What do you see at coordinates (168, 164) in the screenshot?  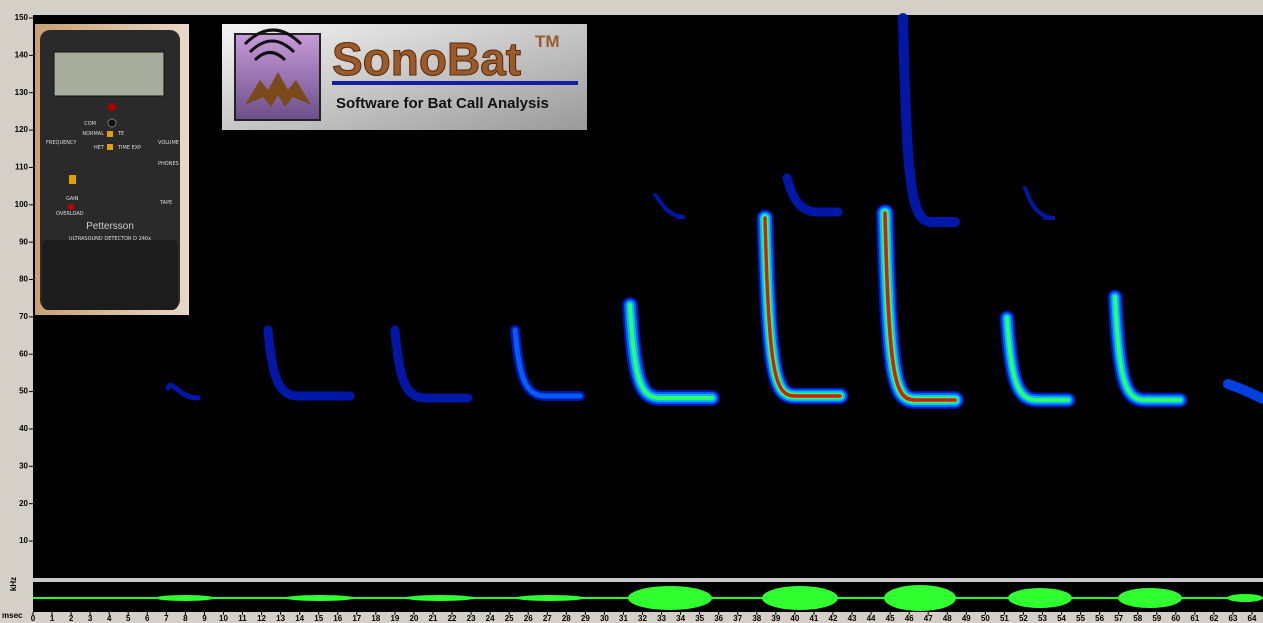 I see `device-label: PHONES` at bounding box center [168, 164].